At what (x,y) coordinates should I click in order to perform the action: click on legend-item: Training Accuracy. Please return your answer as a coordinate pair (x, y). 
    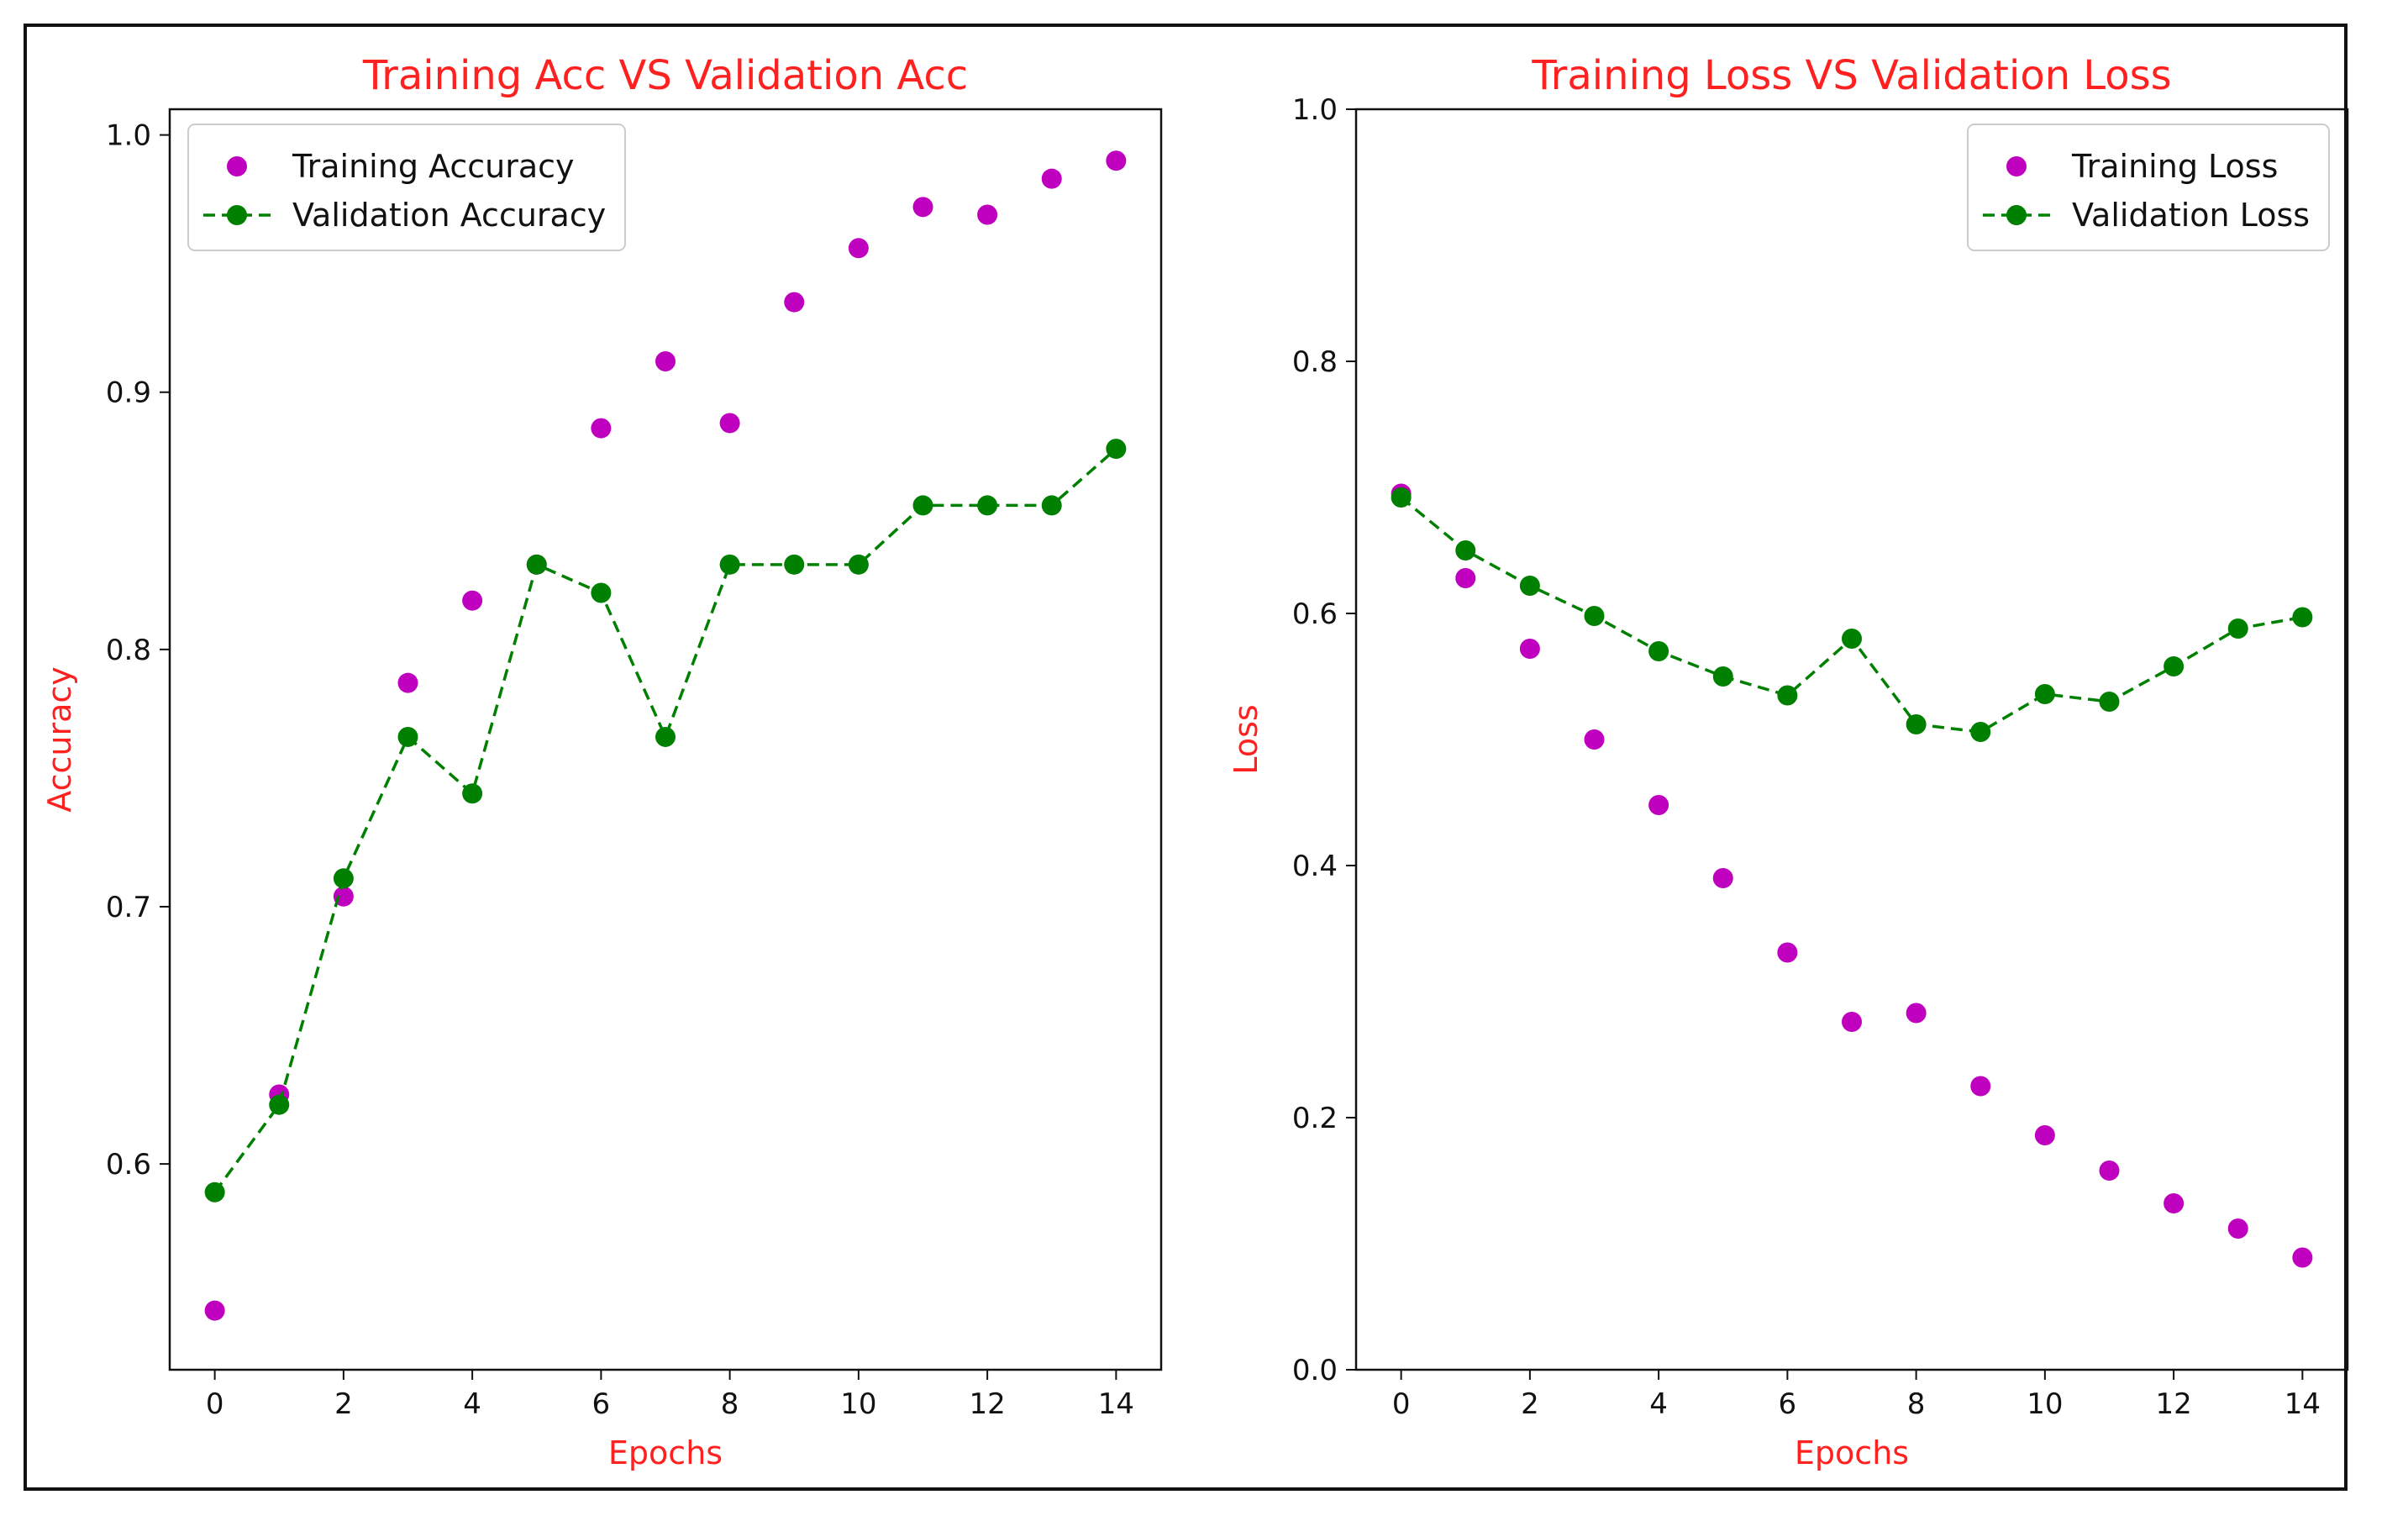
    Looking at the image, I should click on (401, 166).